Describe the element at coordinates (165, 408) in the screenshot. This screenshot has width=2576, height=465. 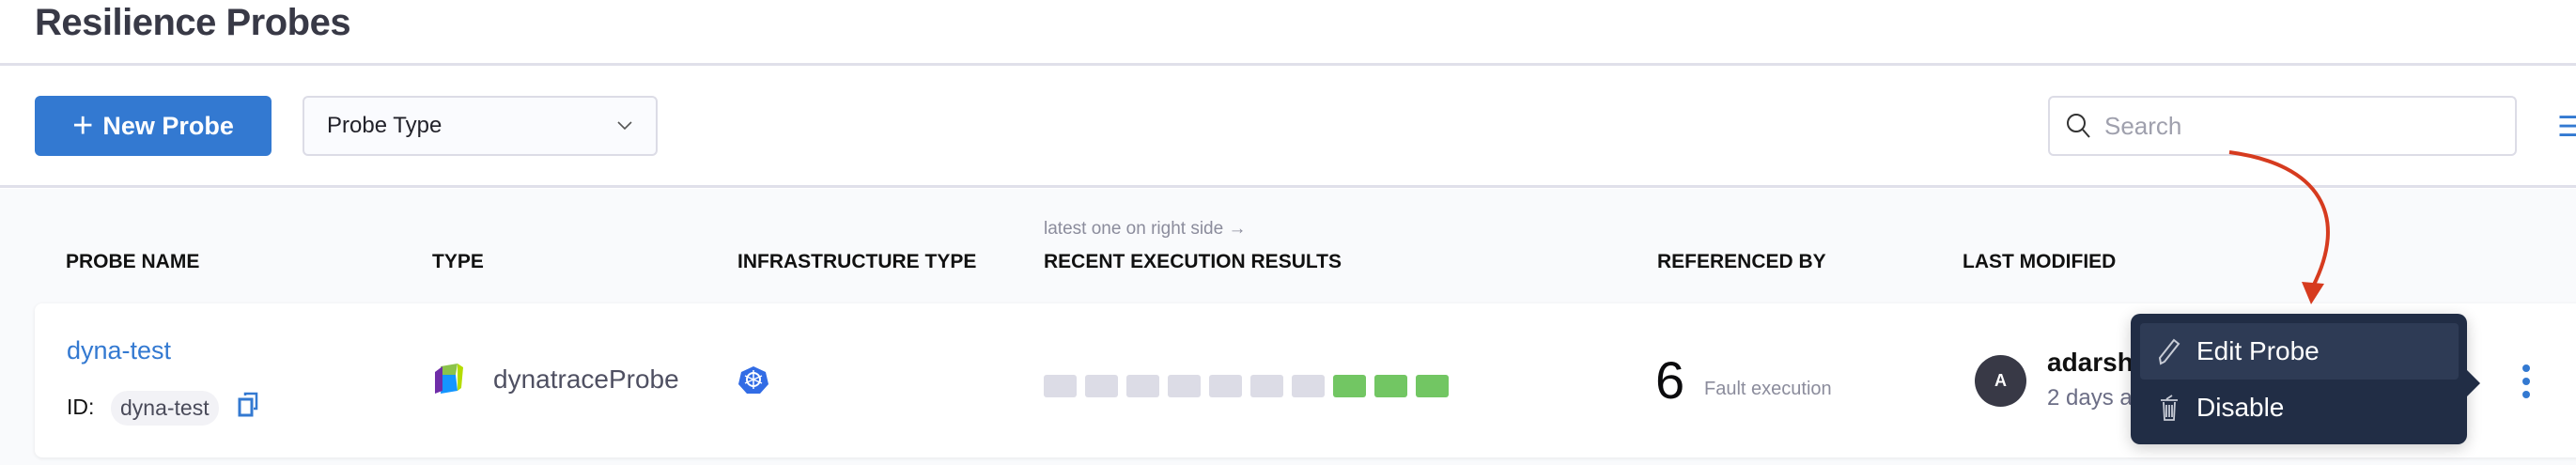
I see `probe-id: dyna-test` at that location.